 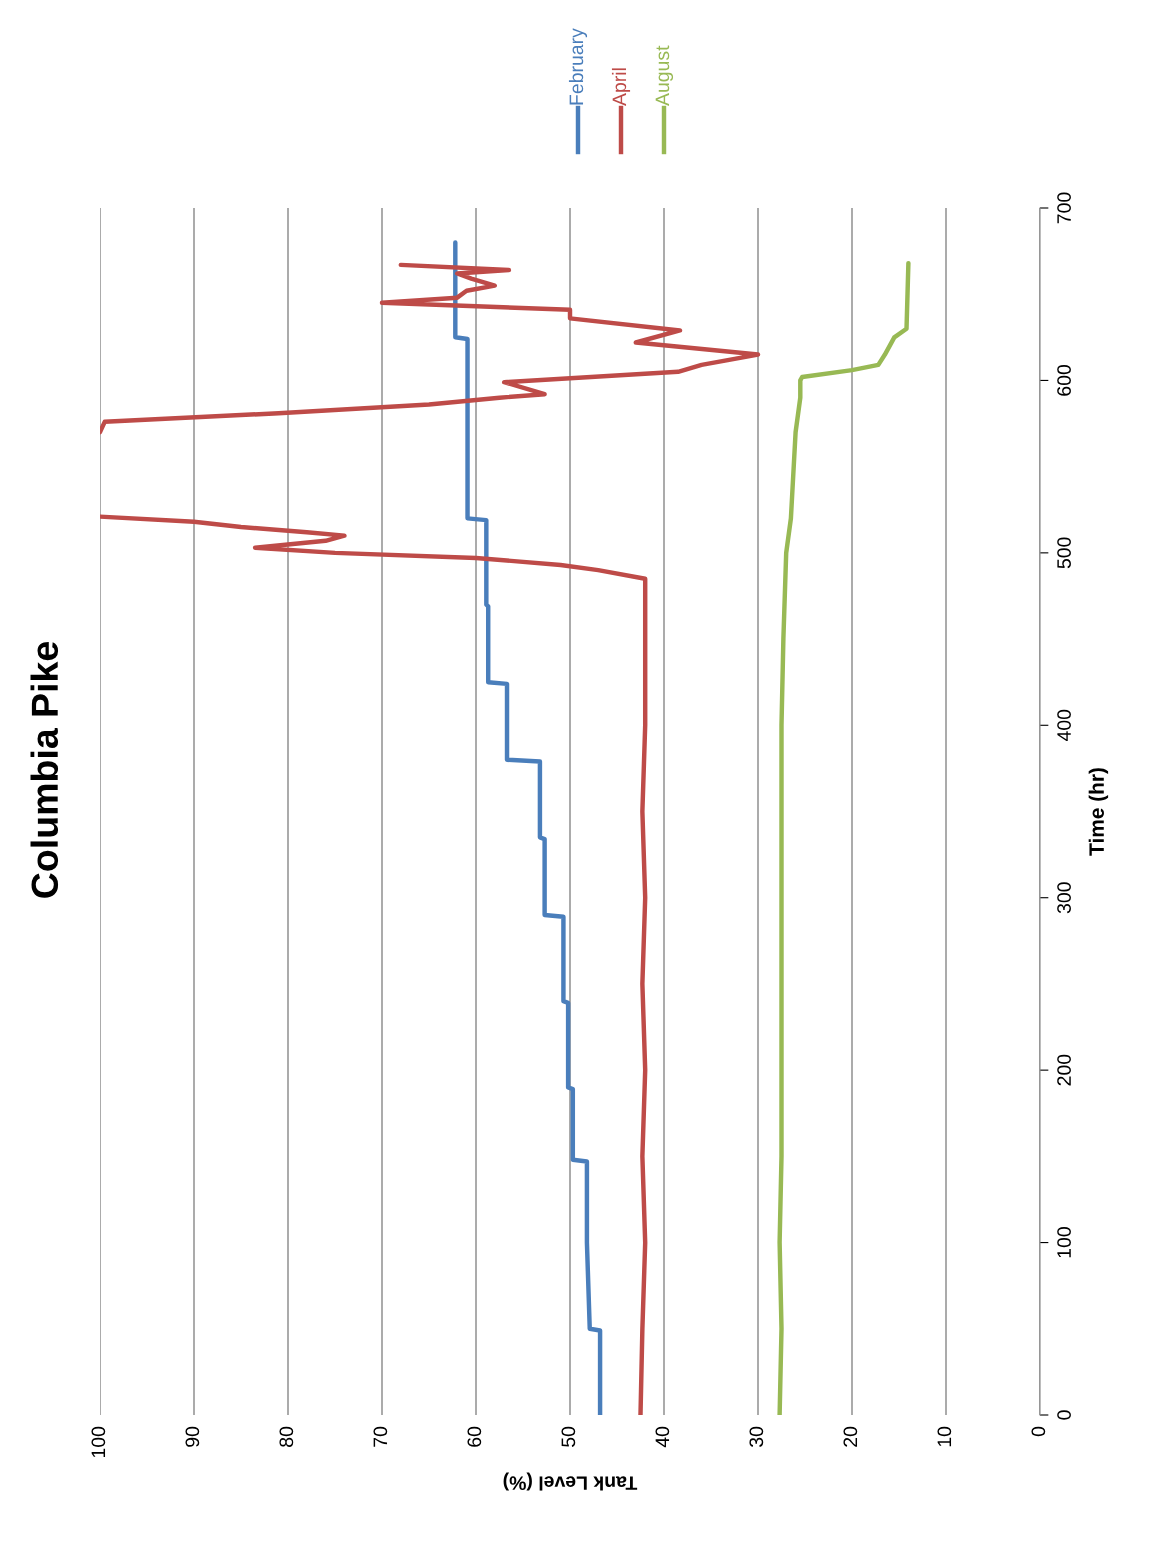 I want to click on x-tick-label: 0, so click(x=1038, y=1431).